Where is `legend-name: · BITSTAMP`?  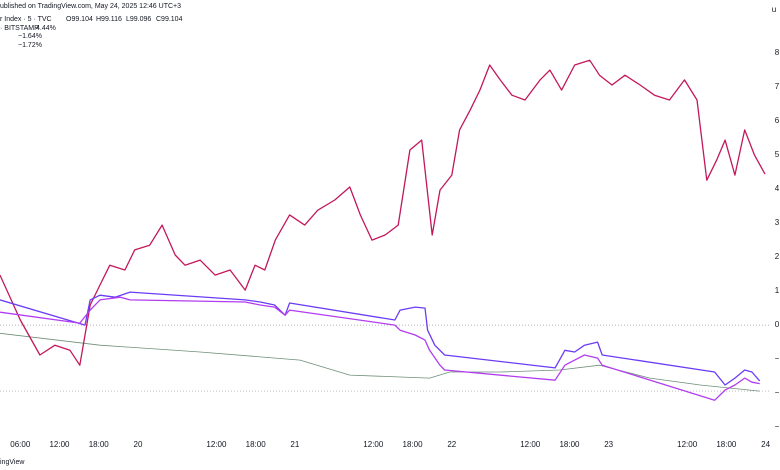 legend-name: · BITSTAMP is located at coordinates (19, 28).